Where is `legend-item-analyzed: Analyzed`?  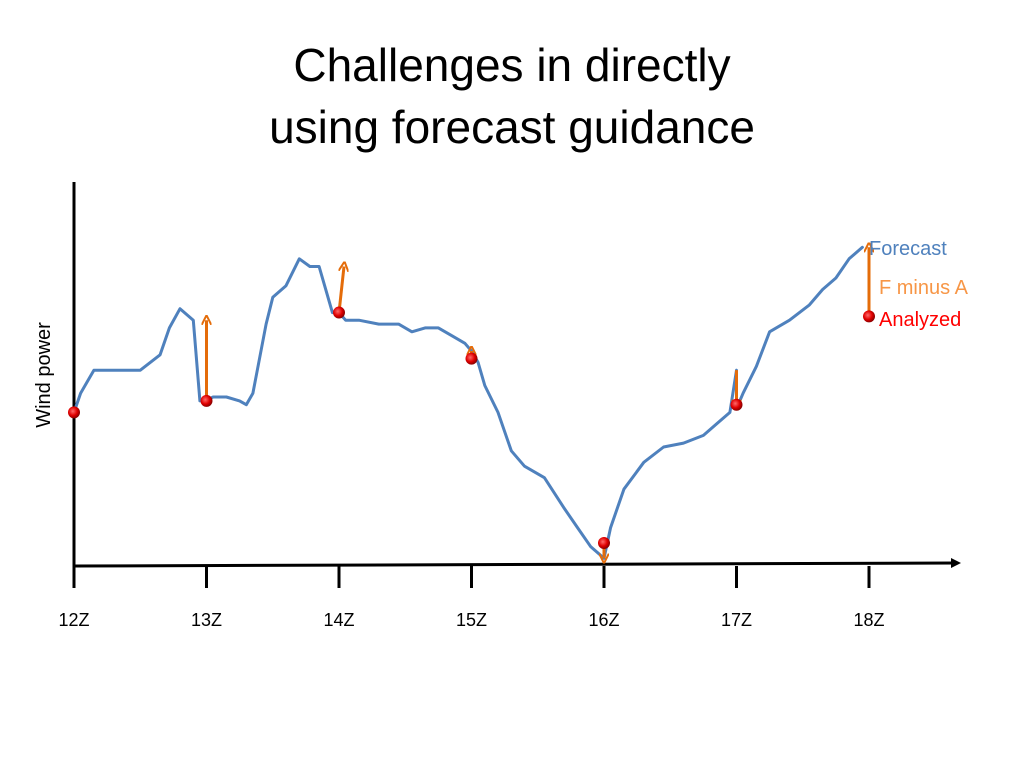
legend-item-analyzed: Analyzed is located at coordinates (920, 320).